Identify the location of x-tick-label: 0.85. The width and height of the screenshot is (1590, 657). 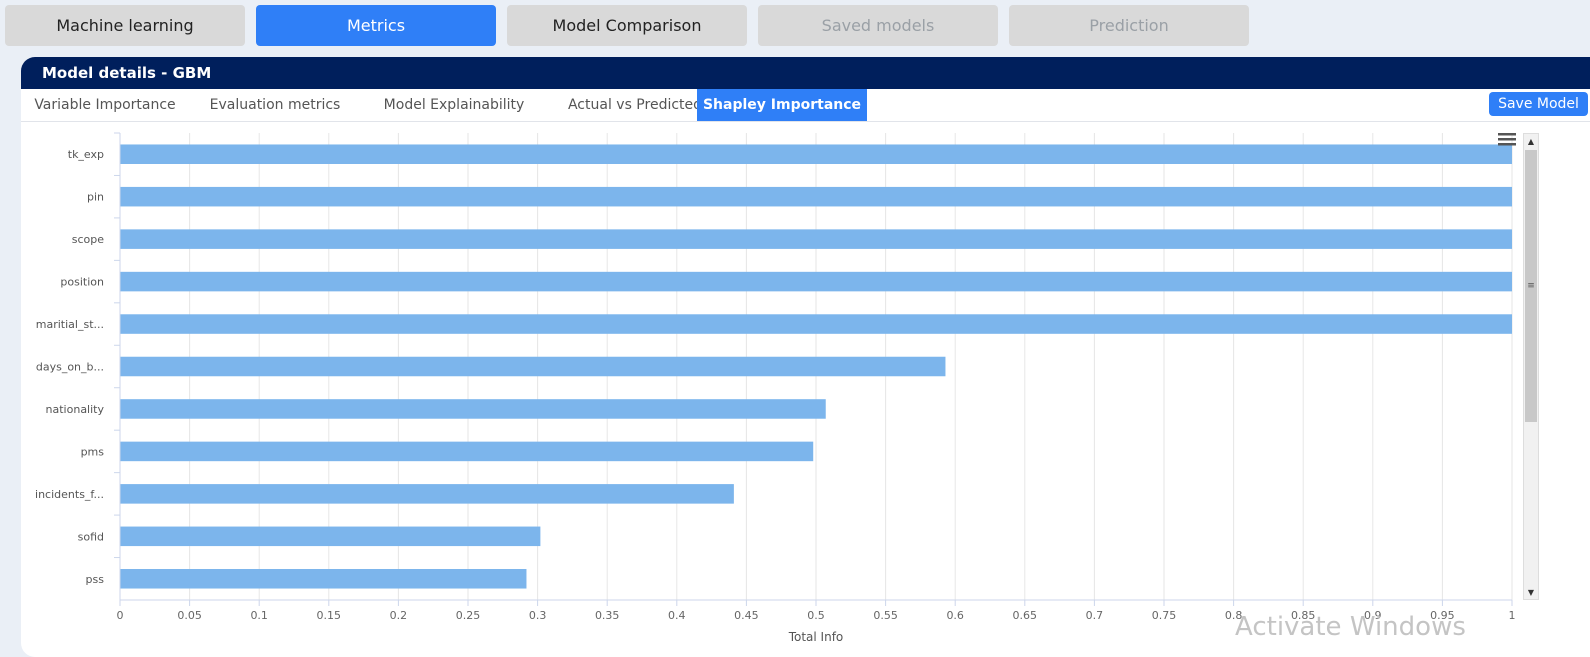
(1303, 615).